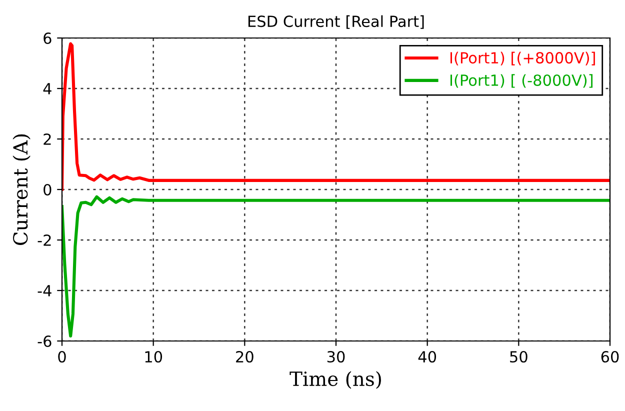 The image size is (625, 411). Describe the element at coordinates (153, 356) in the screenshot. I see `x-tick-label: 10` at that location.